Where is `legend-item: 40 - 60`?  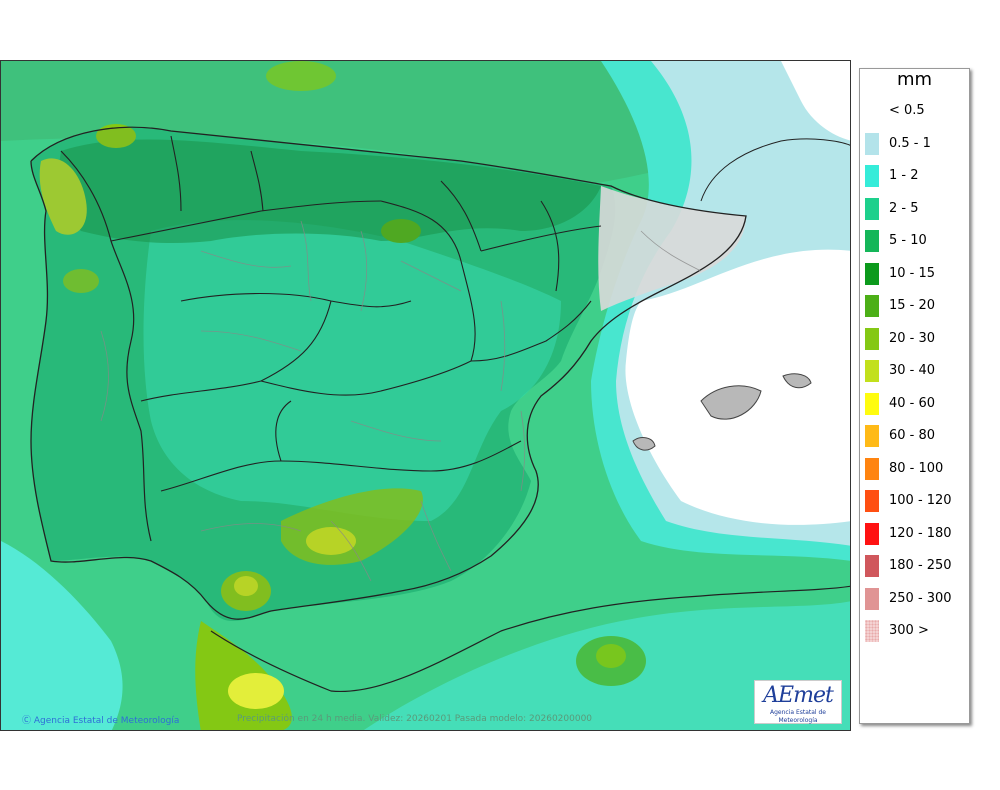
legend-item: 40 - 60 is located at coordinates (915, 403).